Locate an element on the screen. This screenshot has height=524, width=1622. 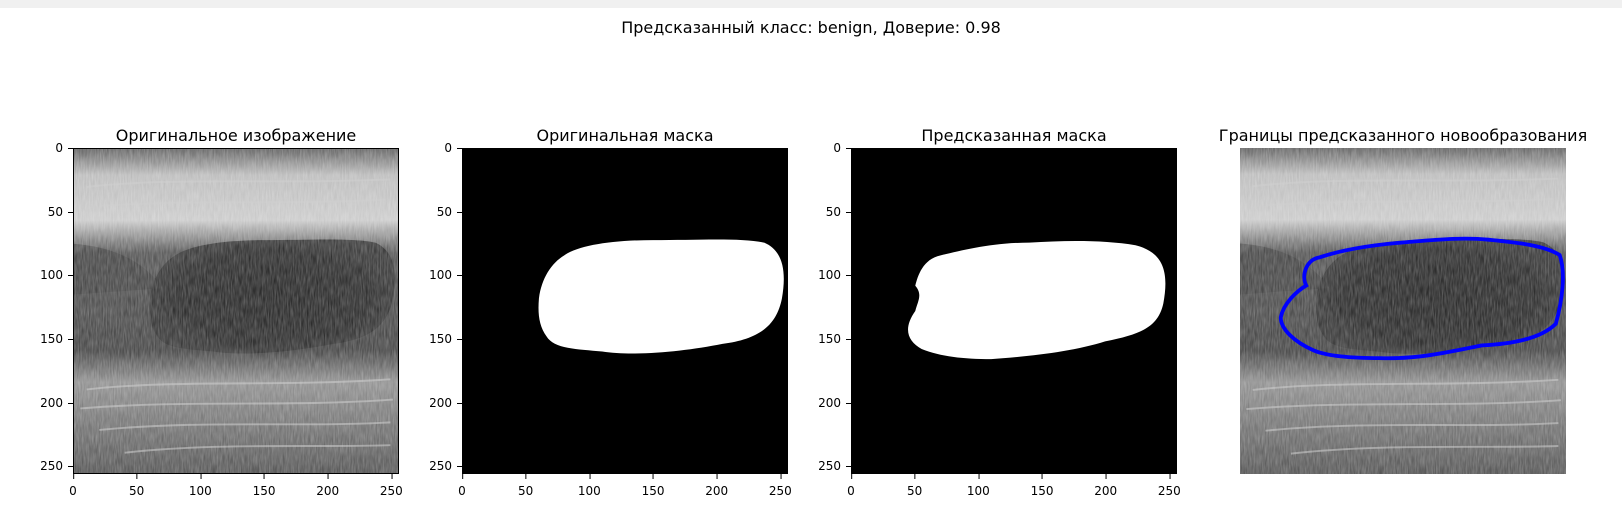
overlay-panel is located at coordinates (1403, 311).